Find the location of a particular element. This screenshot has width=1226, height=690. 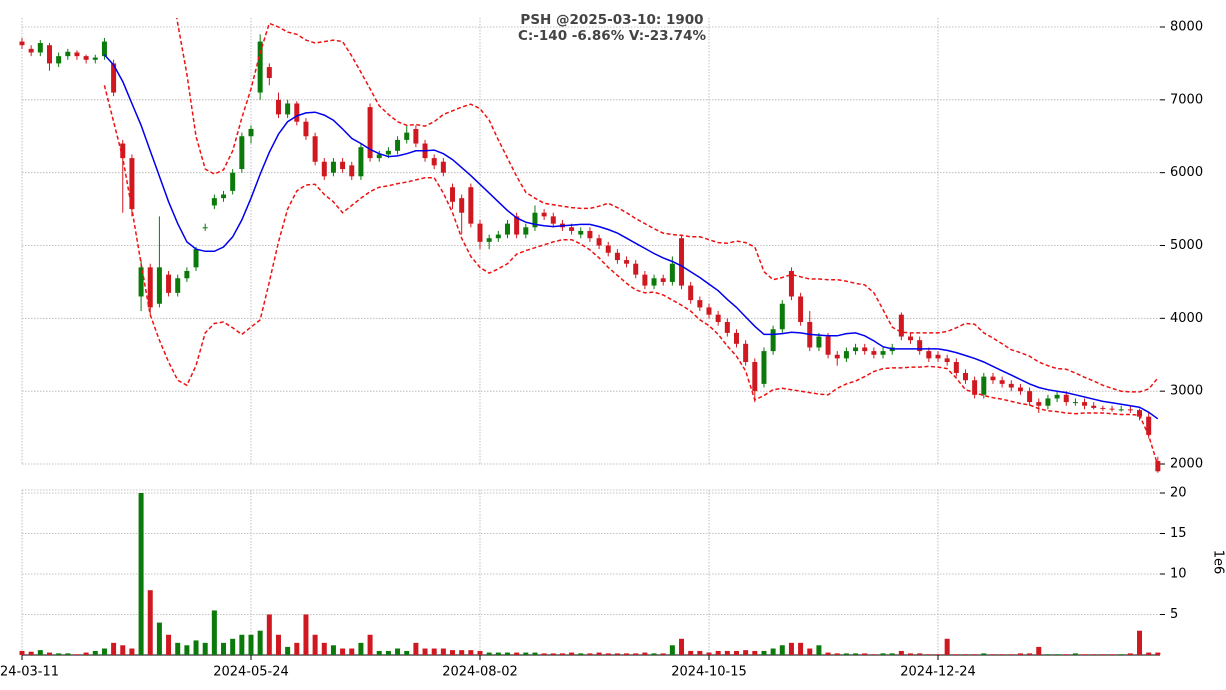

y-tick-label: 6000 is located at coordinates (1186, 172).